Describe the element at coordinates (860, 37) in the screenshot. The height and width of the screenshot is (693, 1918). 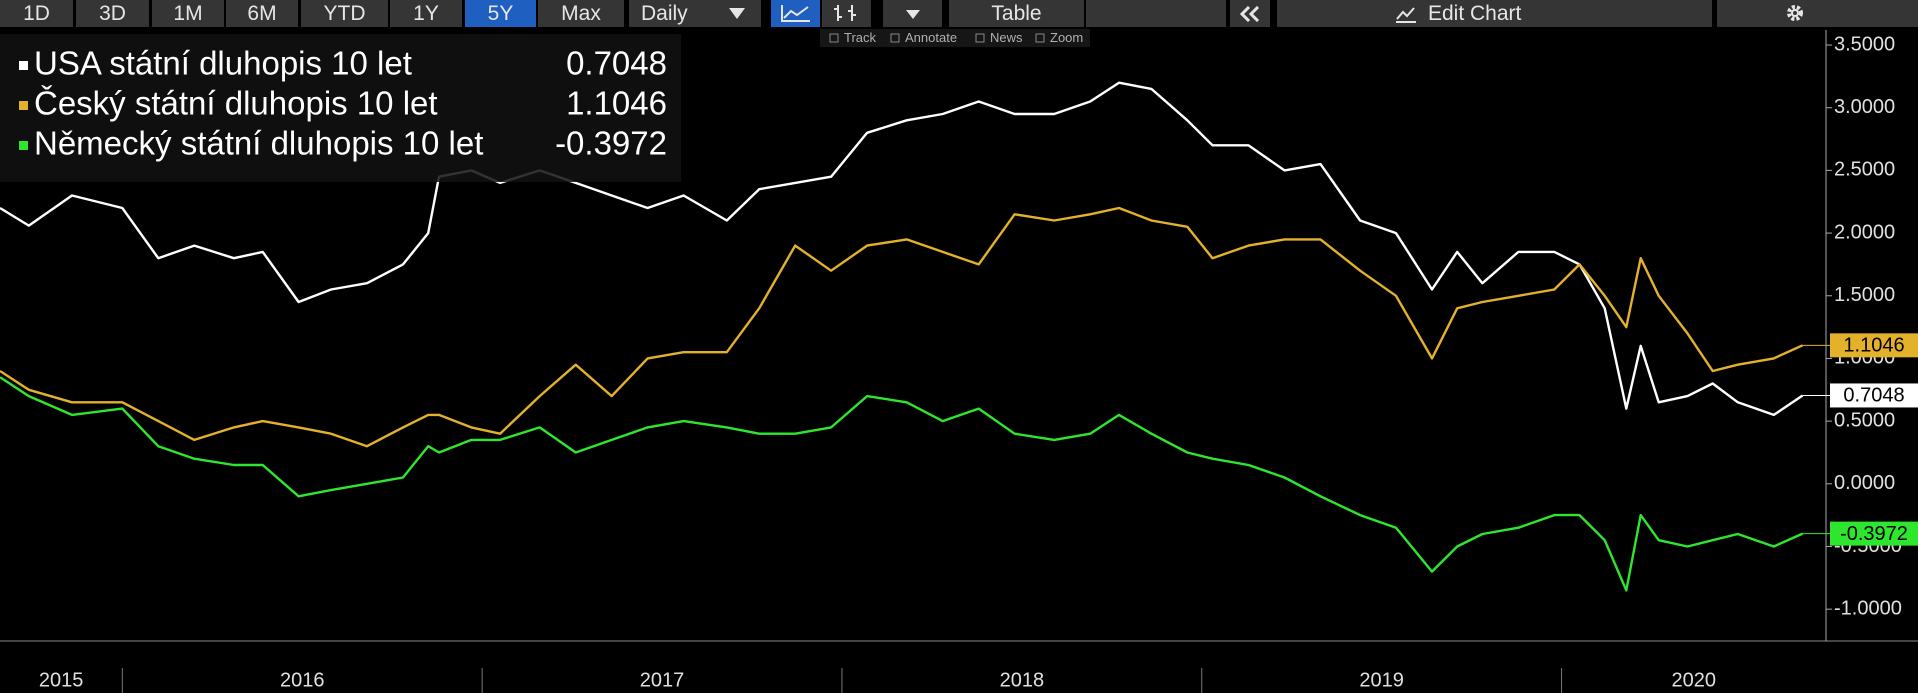
I see `tool-button: Track` at that location.